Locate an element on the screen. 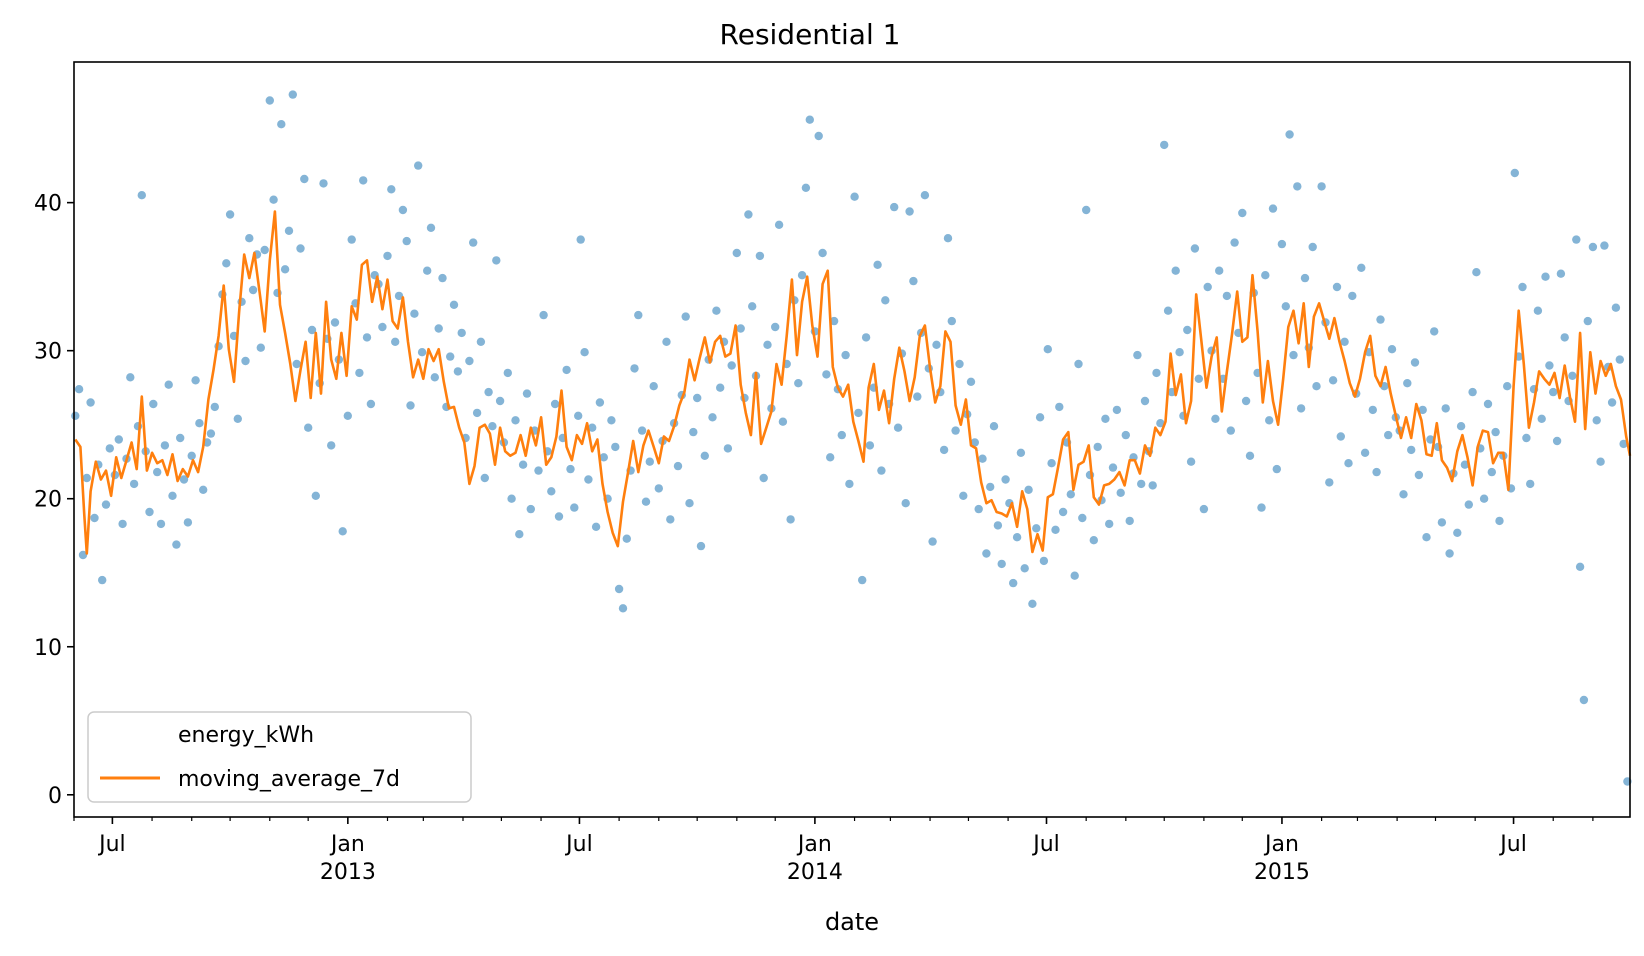 The height and width of the screenshot is (956, 1644). x-tick-label: Jul is located at coordinates (1045, 844).